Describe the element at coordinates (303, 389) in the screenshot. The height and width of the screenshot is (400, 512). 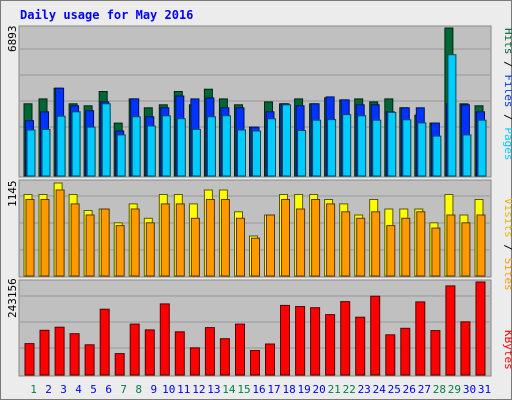
I see `day-label-19: 19` at that location.